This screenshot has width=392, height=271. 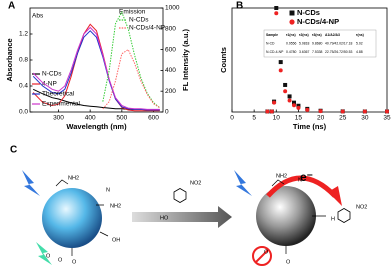 I want to click on y2-tick-label: 600, so click(x=170, y=49).